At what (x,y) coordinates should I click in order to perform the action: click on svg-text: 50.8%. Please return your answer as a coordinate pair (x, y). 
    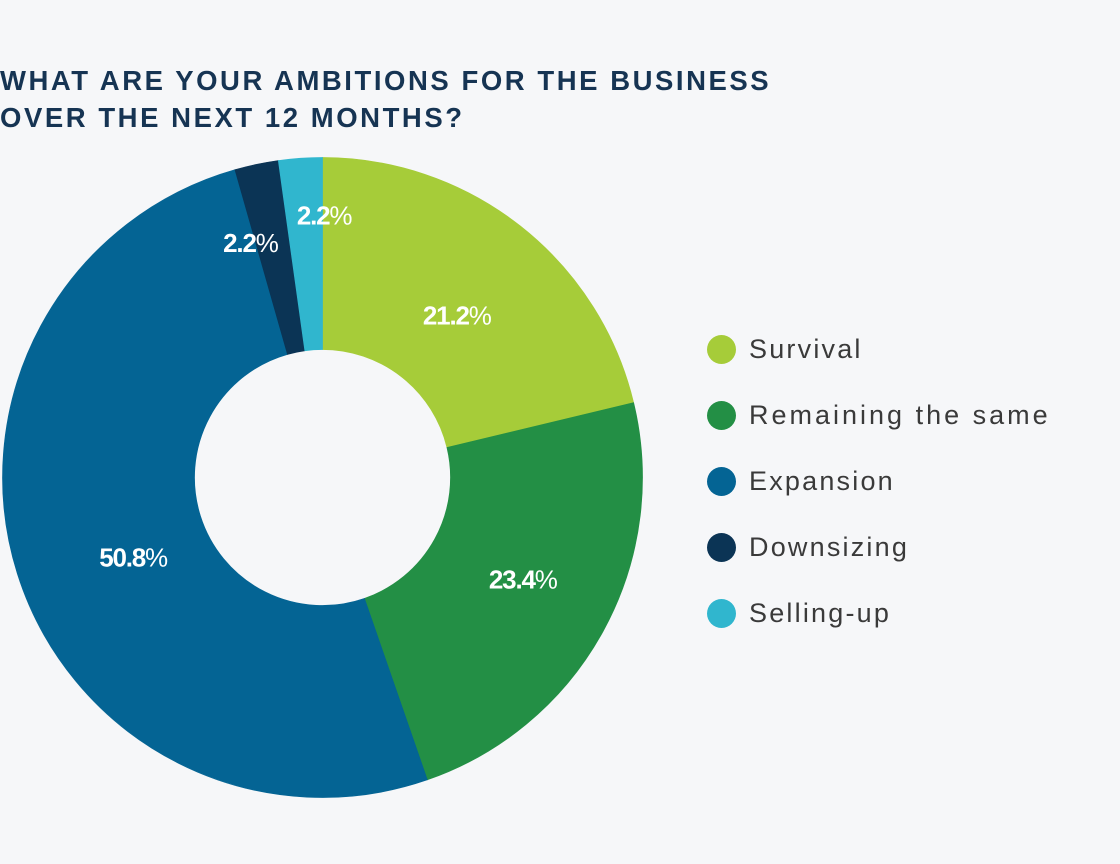
    Looking at the image, I should click on (133, 558).